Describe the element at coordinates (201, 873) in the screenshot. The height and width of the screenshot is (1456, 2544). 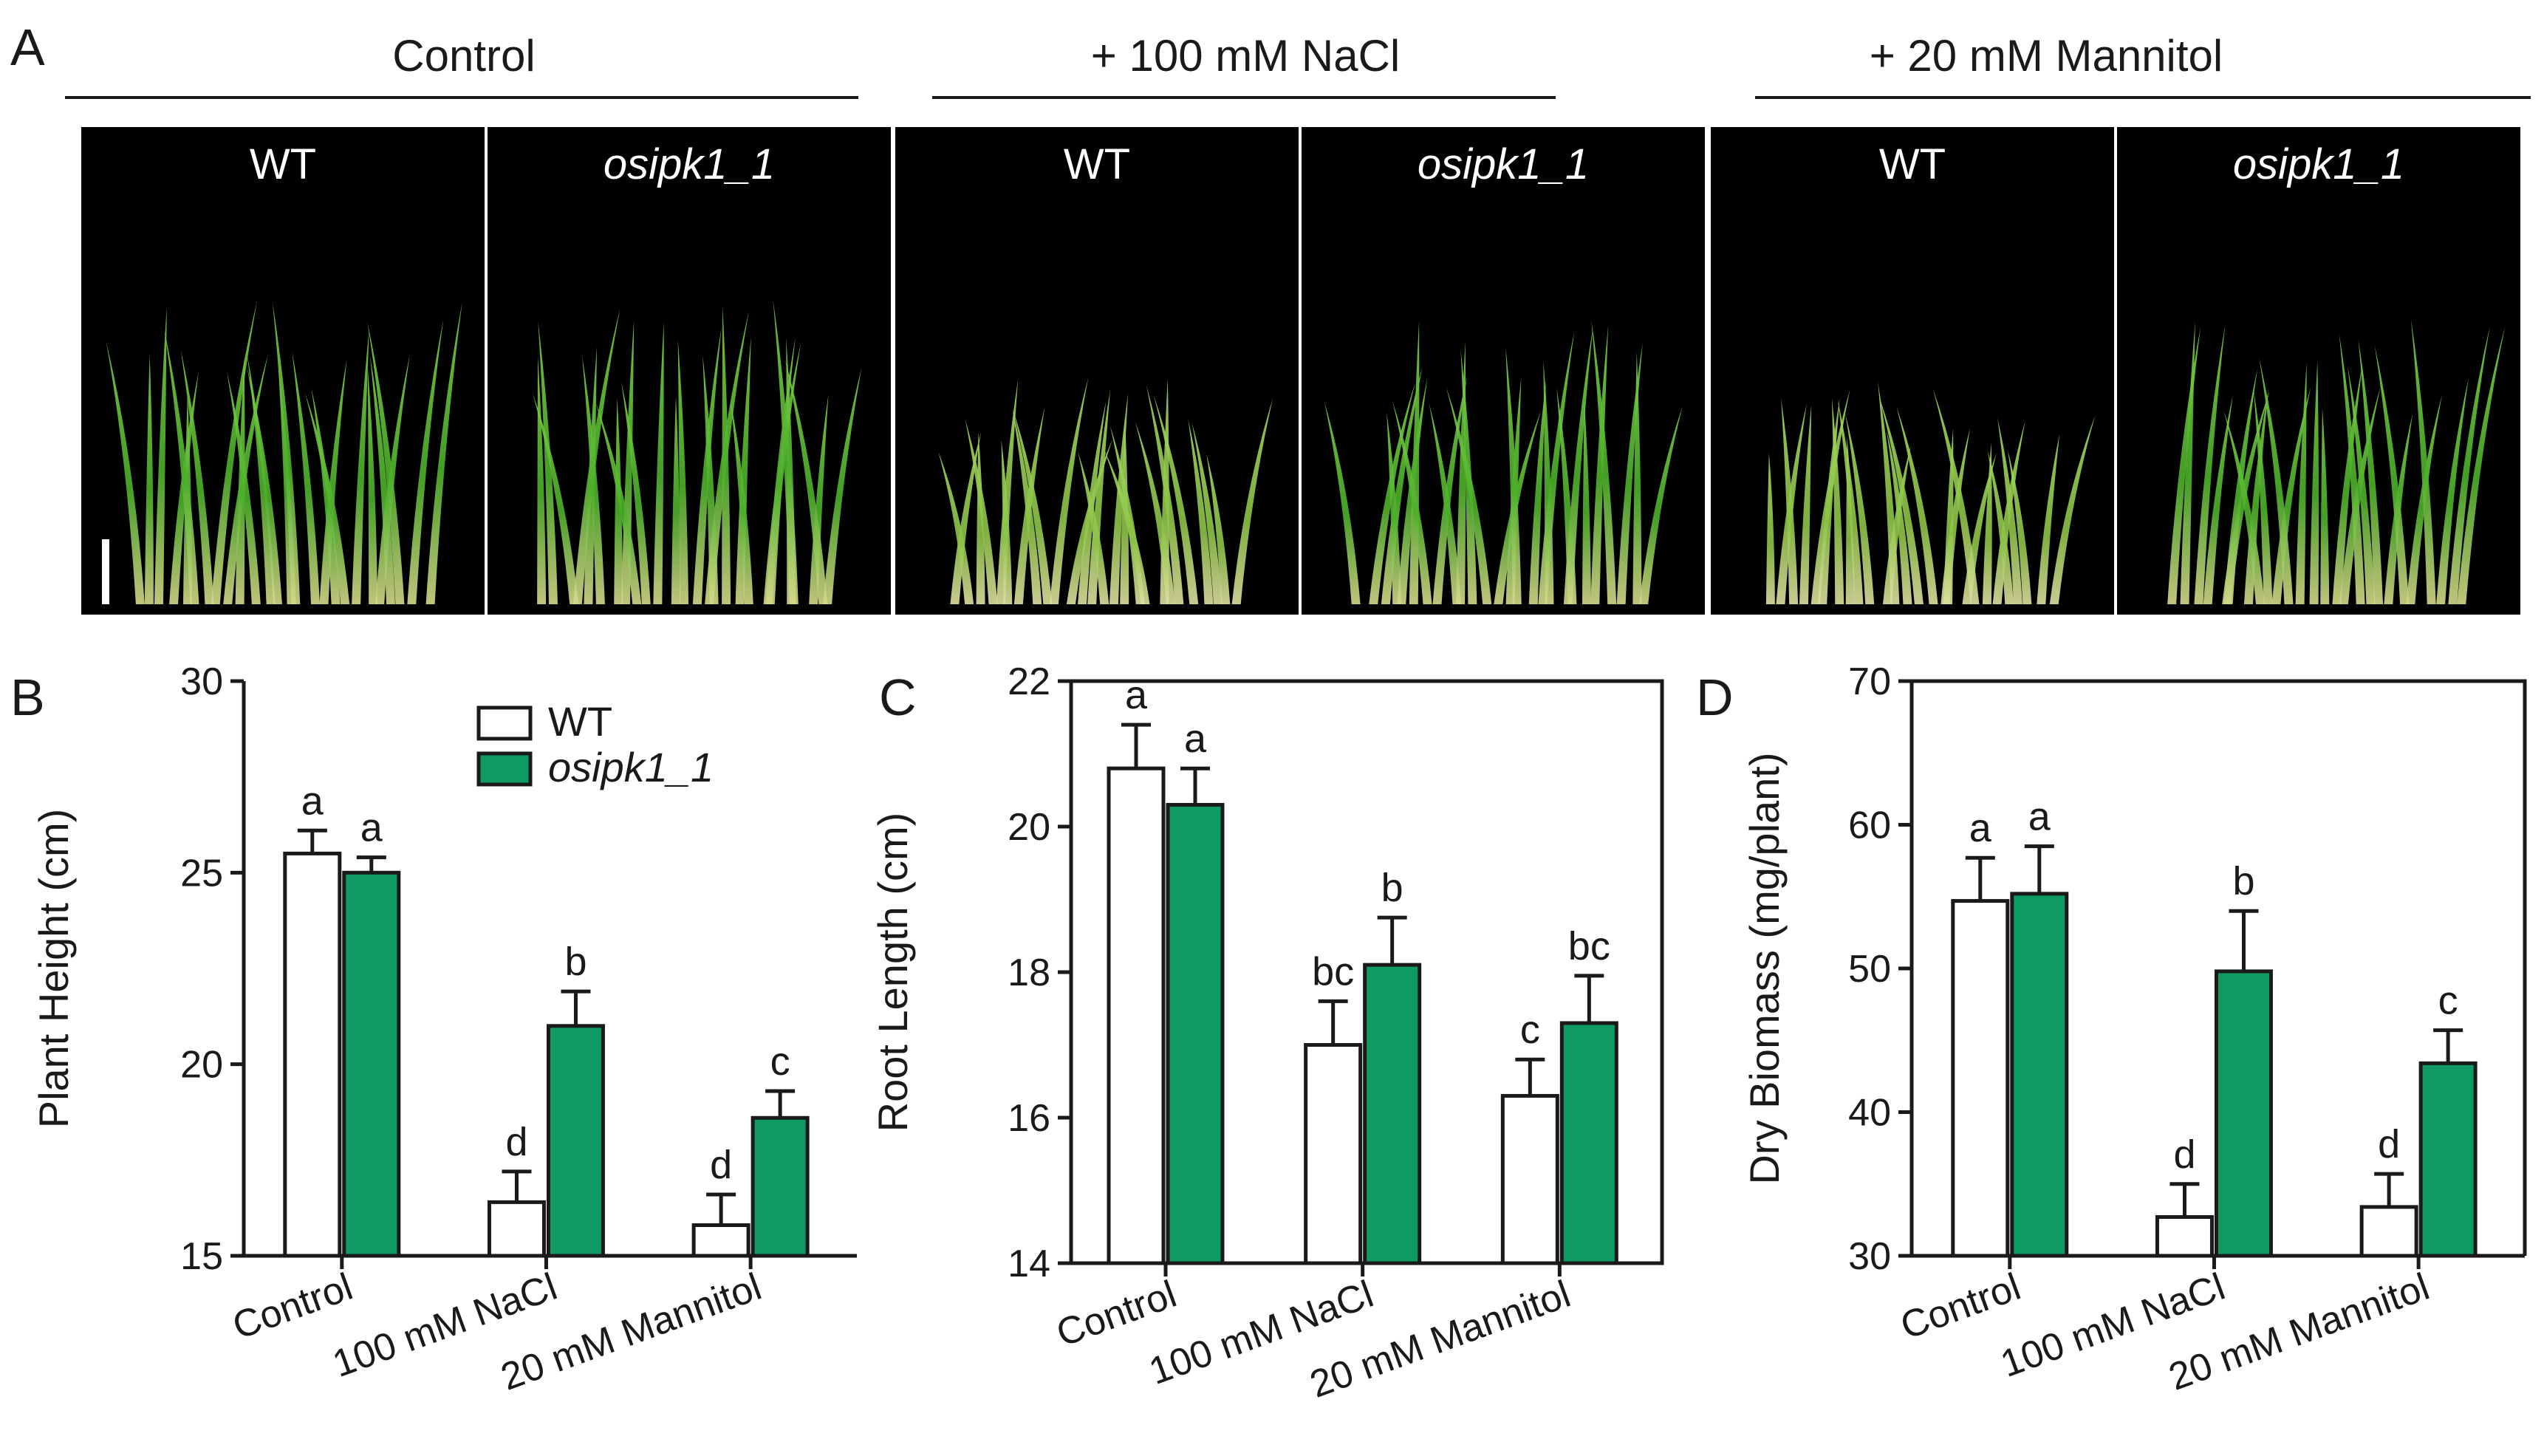
I see `y-tick-label: 25` at that location.